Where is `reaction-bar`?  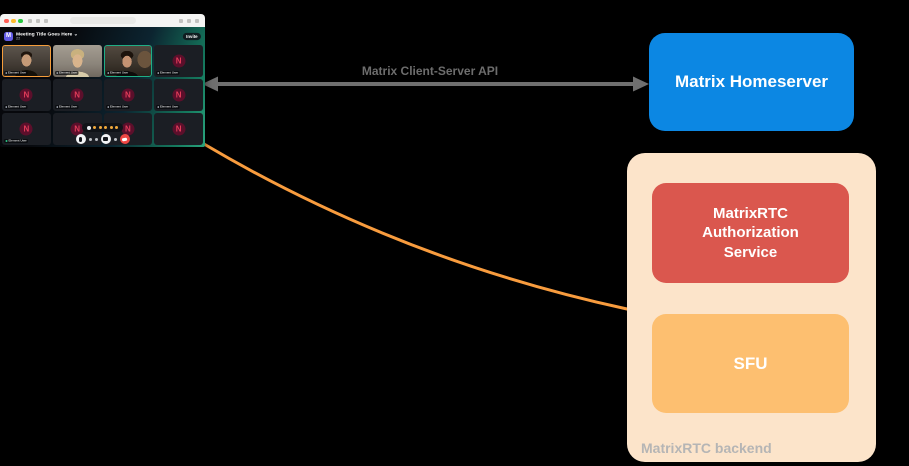
reaction-bar is located at coordinates (102, 127).